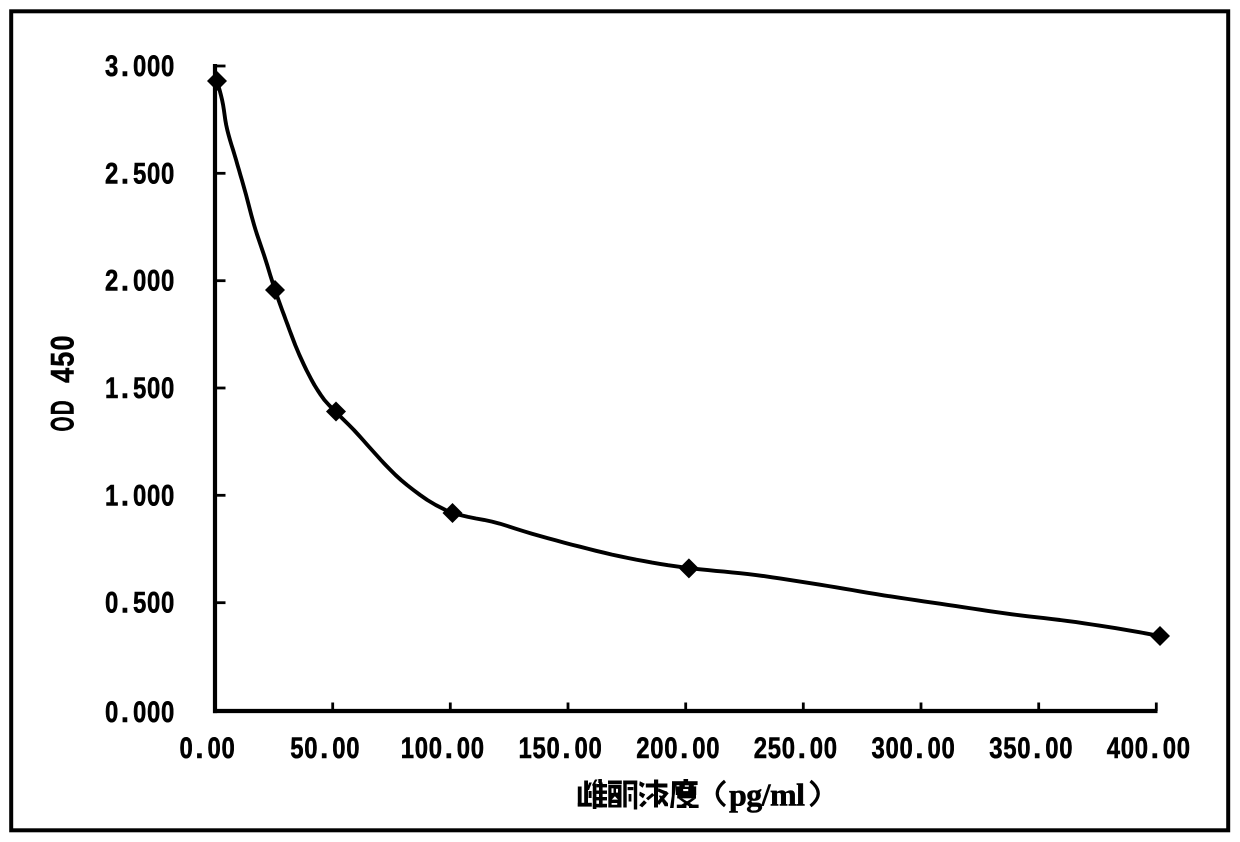  What do you see at coordinates (62, 424) in the screenshot?
I see `svg-text: O` at bounding box center [62, 424].